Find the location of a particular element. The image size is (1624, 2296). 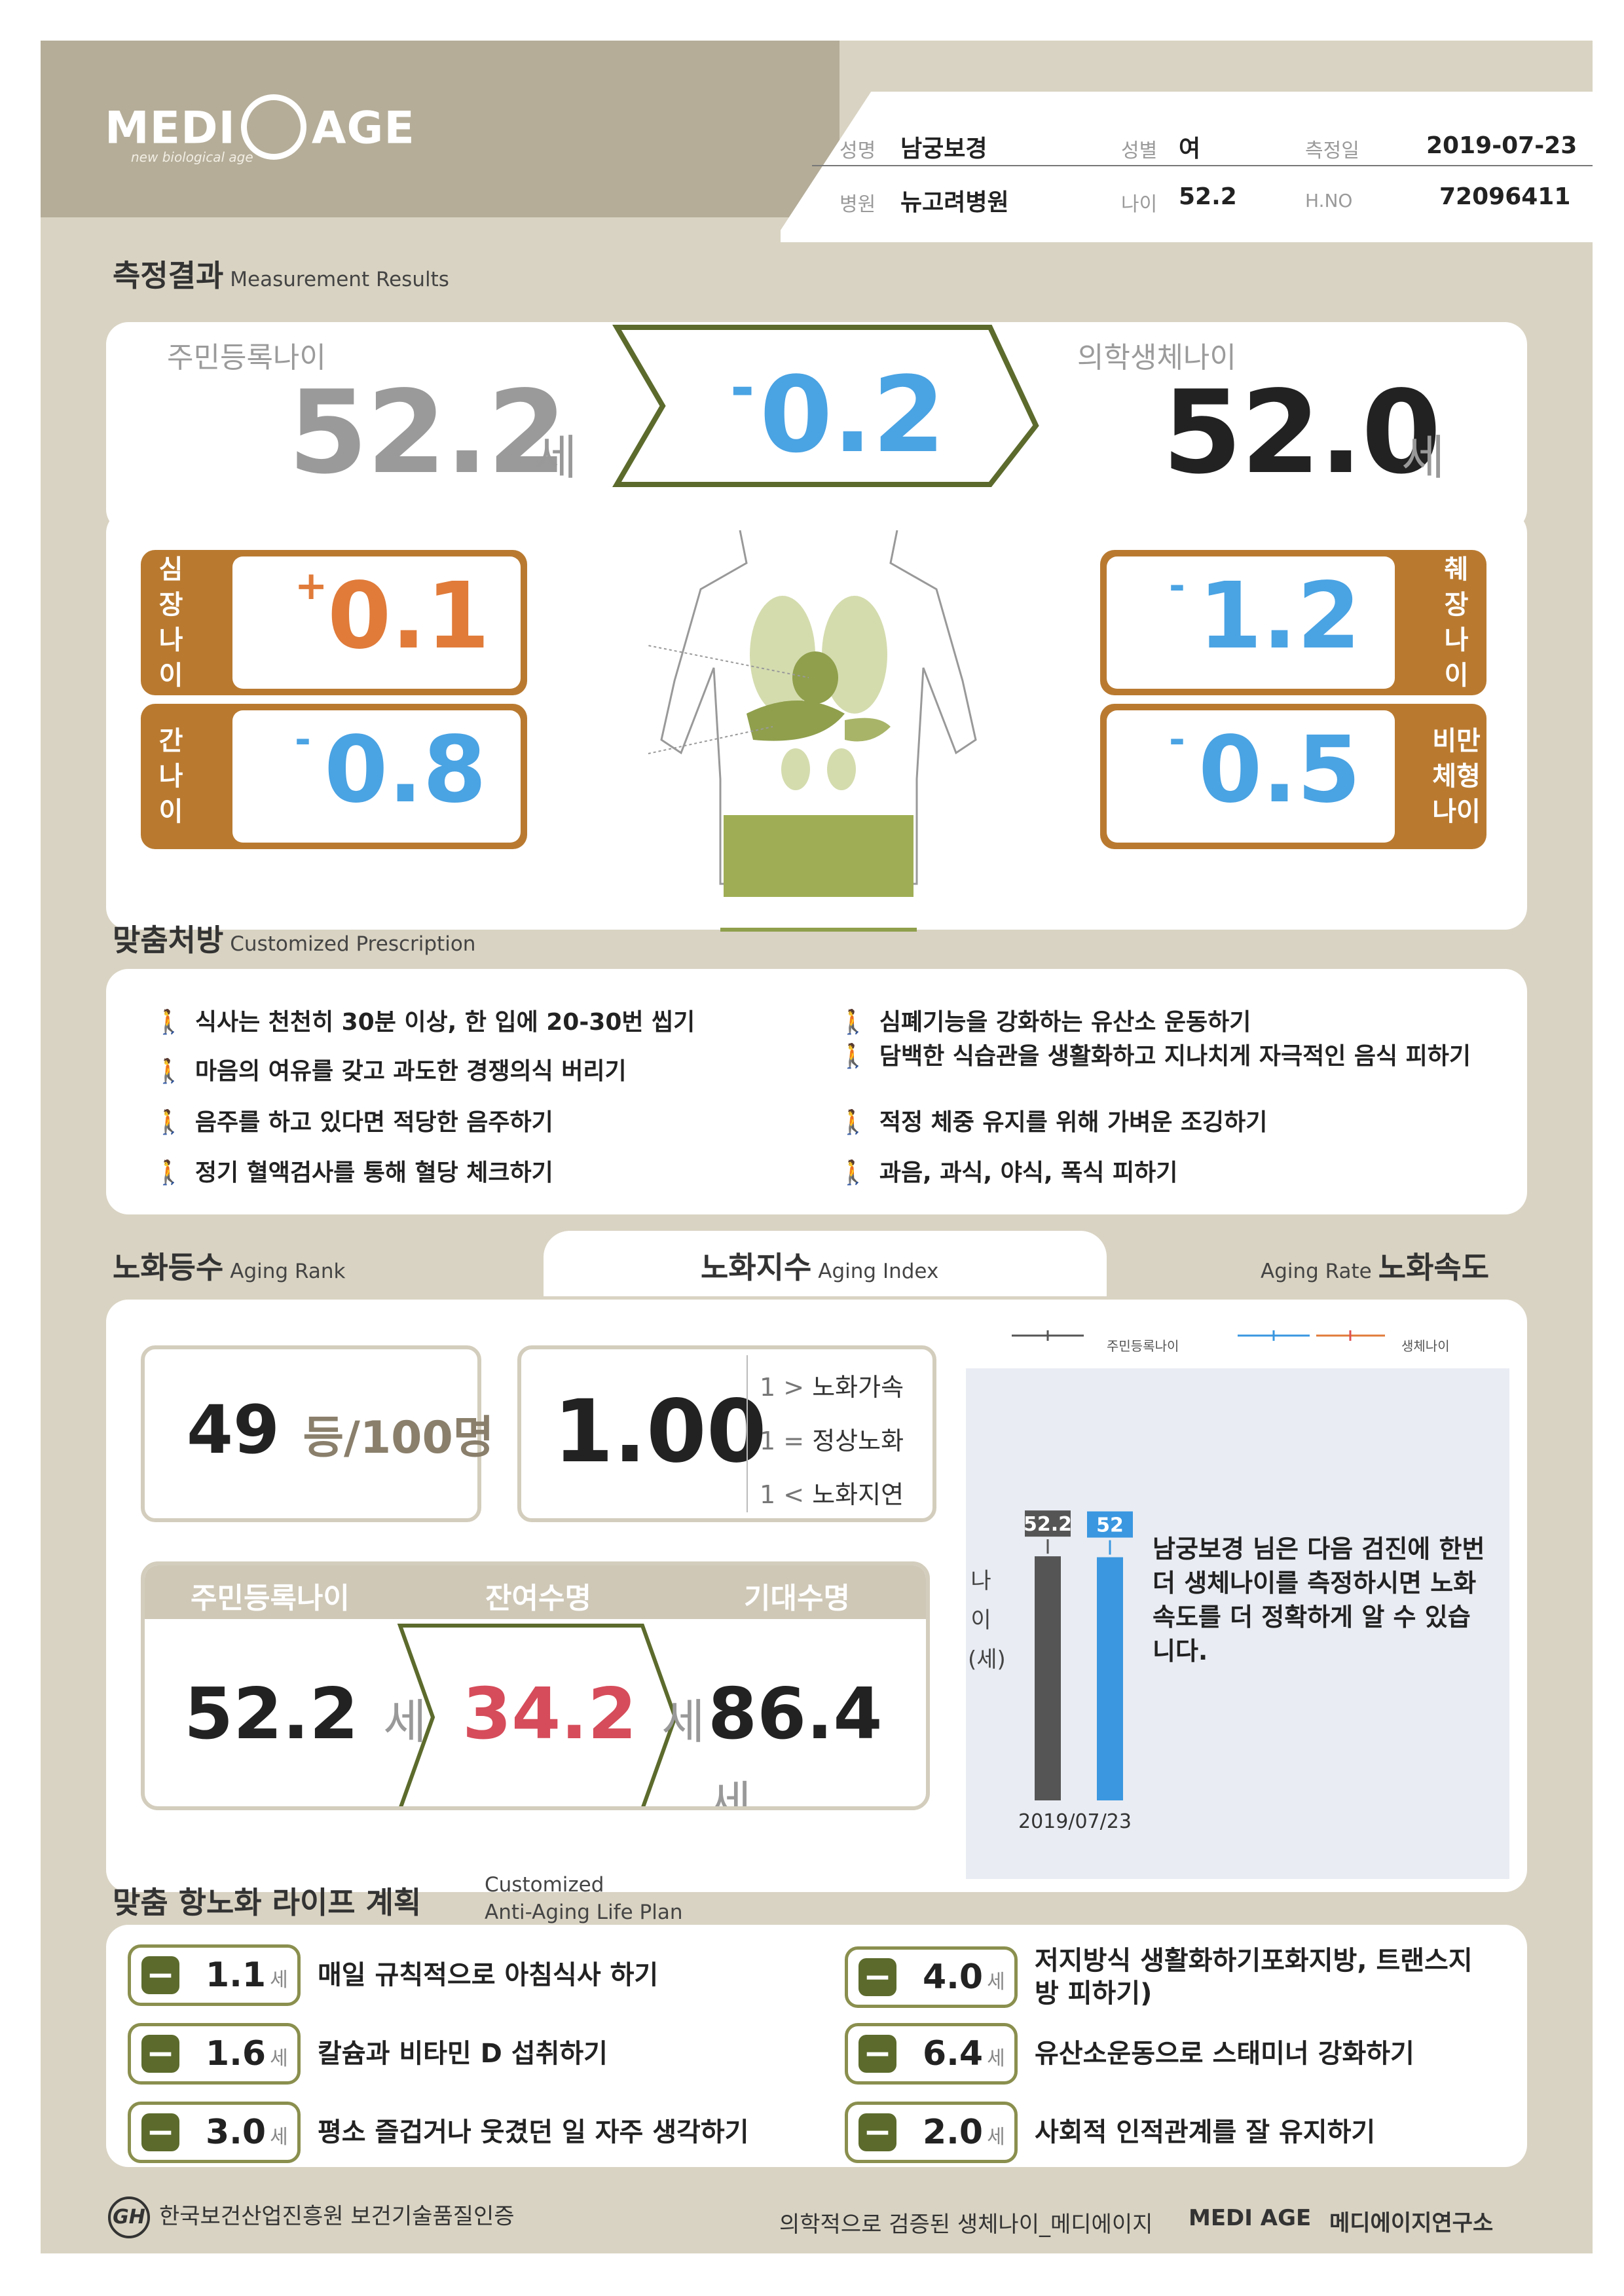

hno-value: 72096411 is located at coordinates (1505, 196).